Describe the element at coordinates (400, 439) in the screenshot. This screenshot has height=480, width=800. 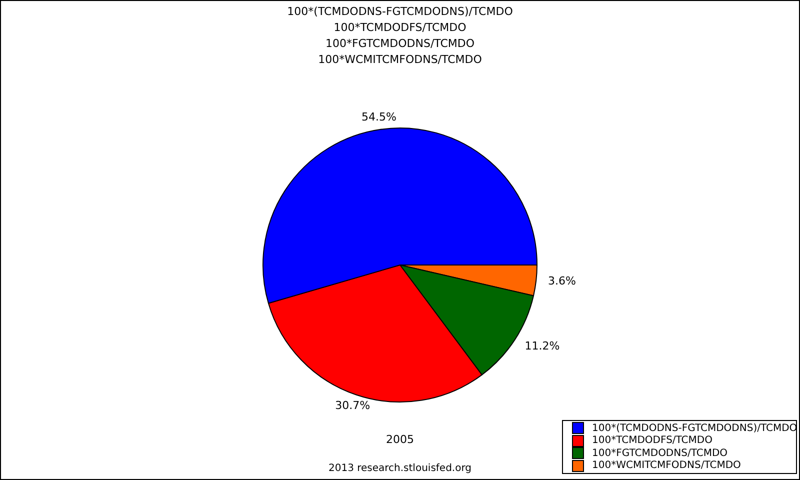
I see `text: 2005` at that location.